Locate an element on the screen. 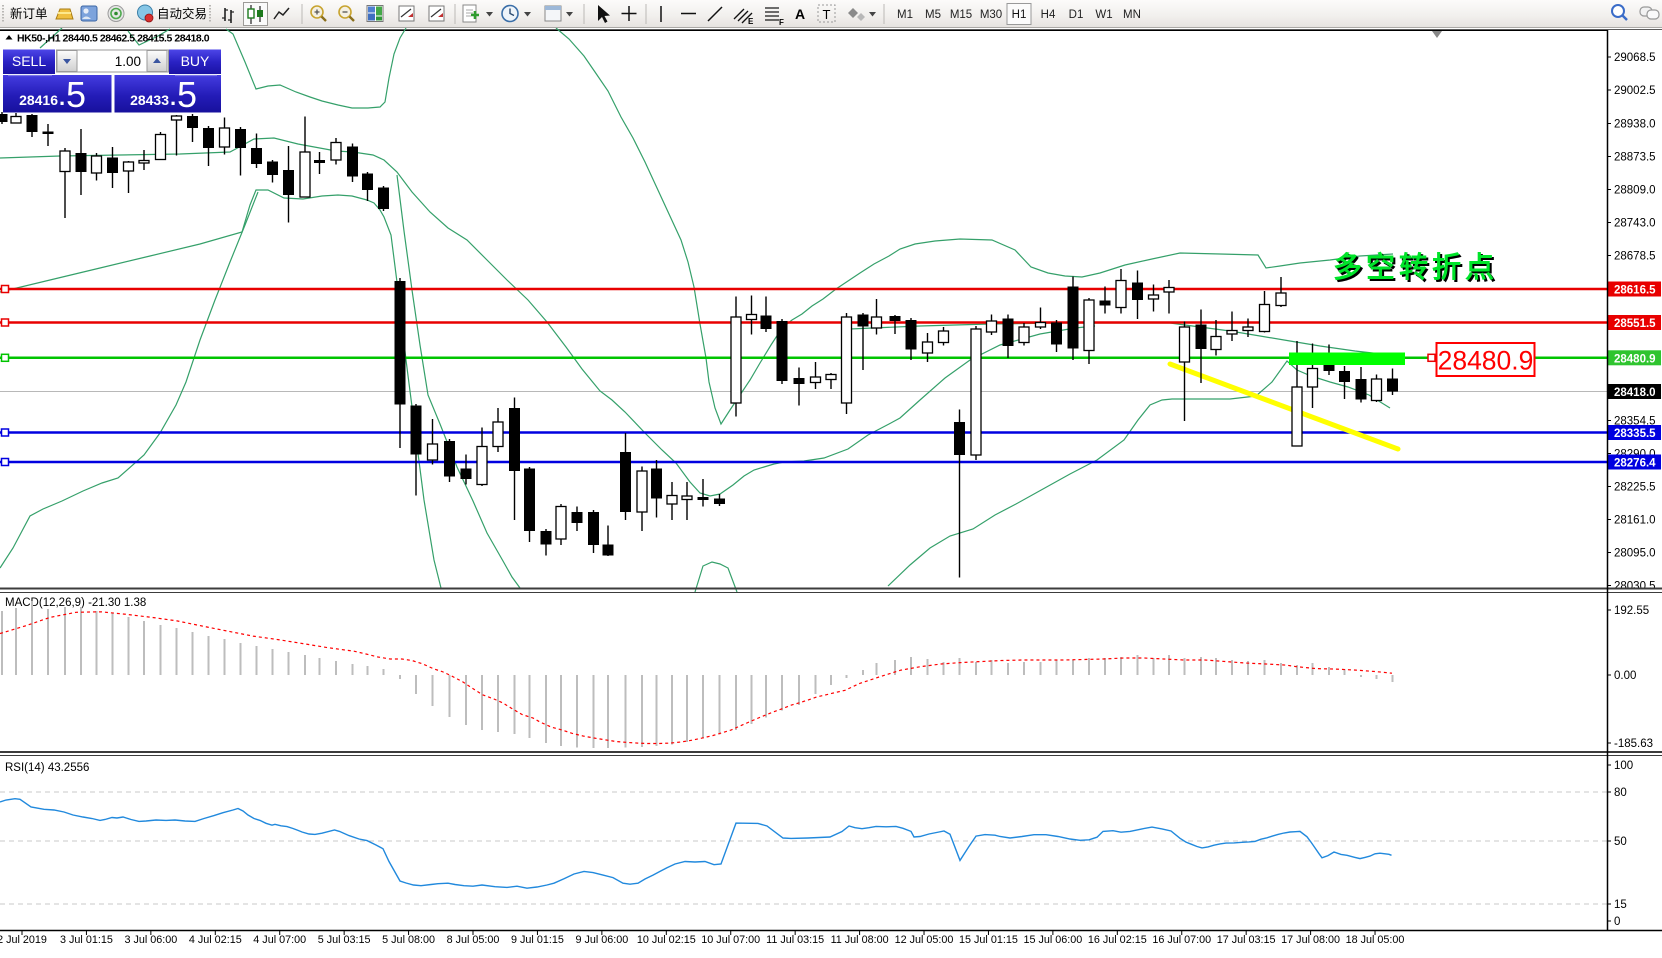 The height and width of the screenshot is (958, 1662). svg-text: 12 Jul 05:00 is located at coordinates (924, 940).